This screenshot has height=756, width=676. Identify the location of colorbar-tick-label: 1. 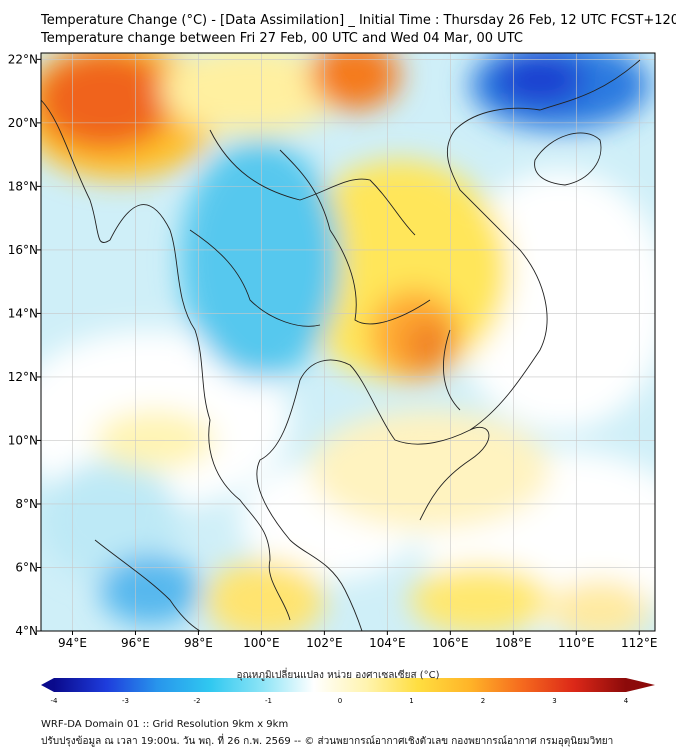
(411, 701).